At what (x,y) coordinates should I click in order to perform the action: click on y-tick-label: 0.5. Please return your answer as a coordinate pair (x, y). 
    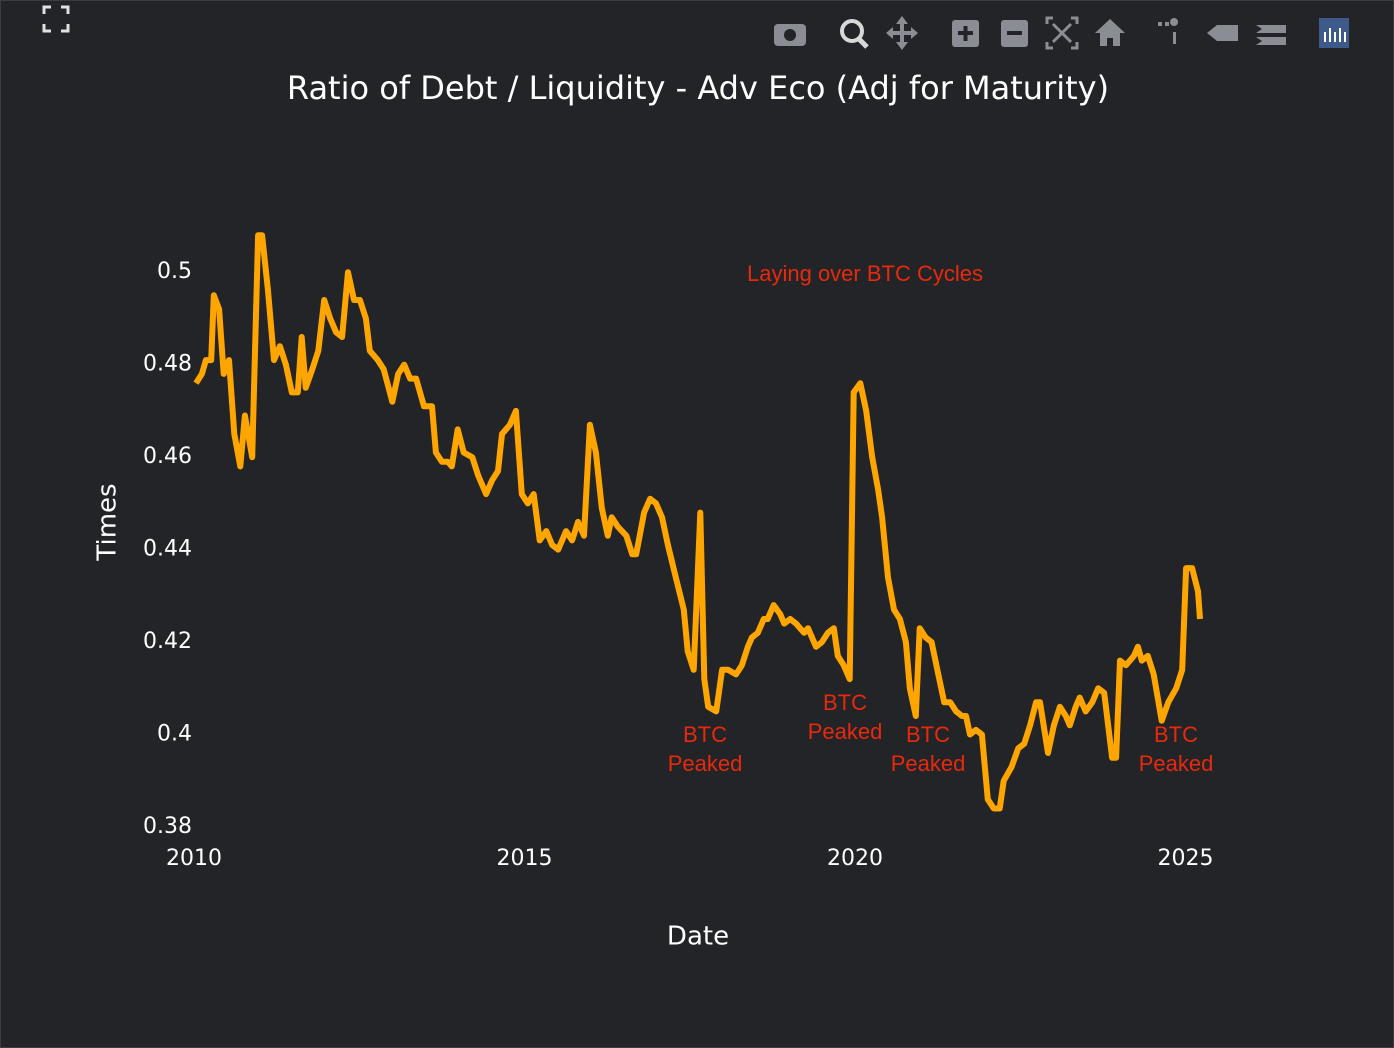
    Looking at the image, I should click on (174, 271).